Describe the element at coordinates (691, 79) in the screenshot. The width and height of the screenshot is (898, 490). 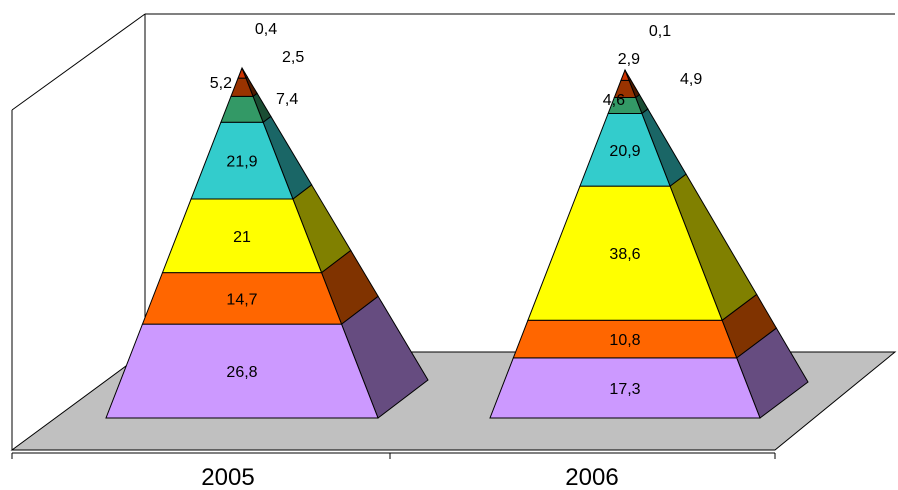
I see `data-label-2006-5: 4,9` at that location.